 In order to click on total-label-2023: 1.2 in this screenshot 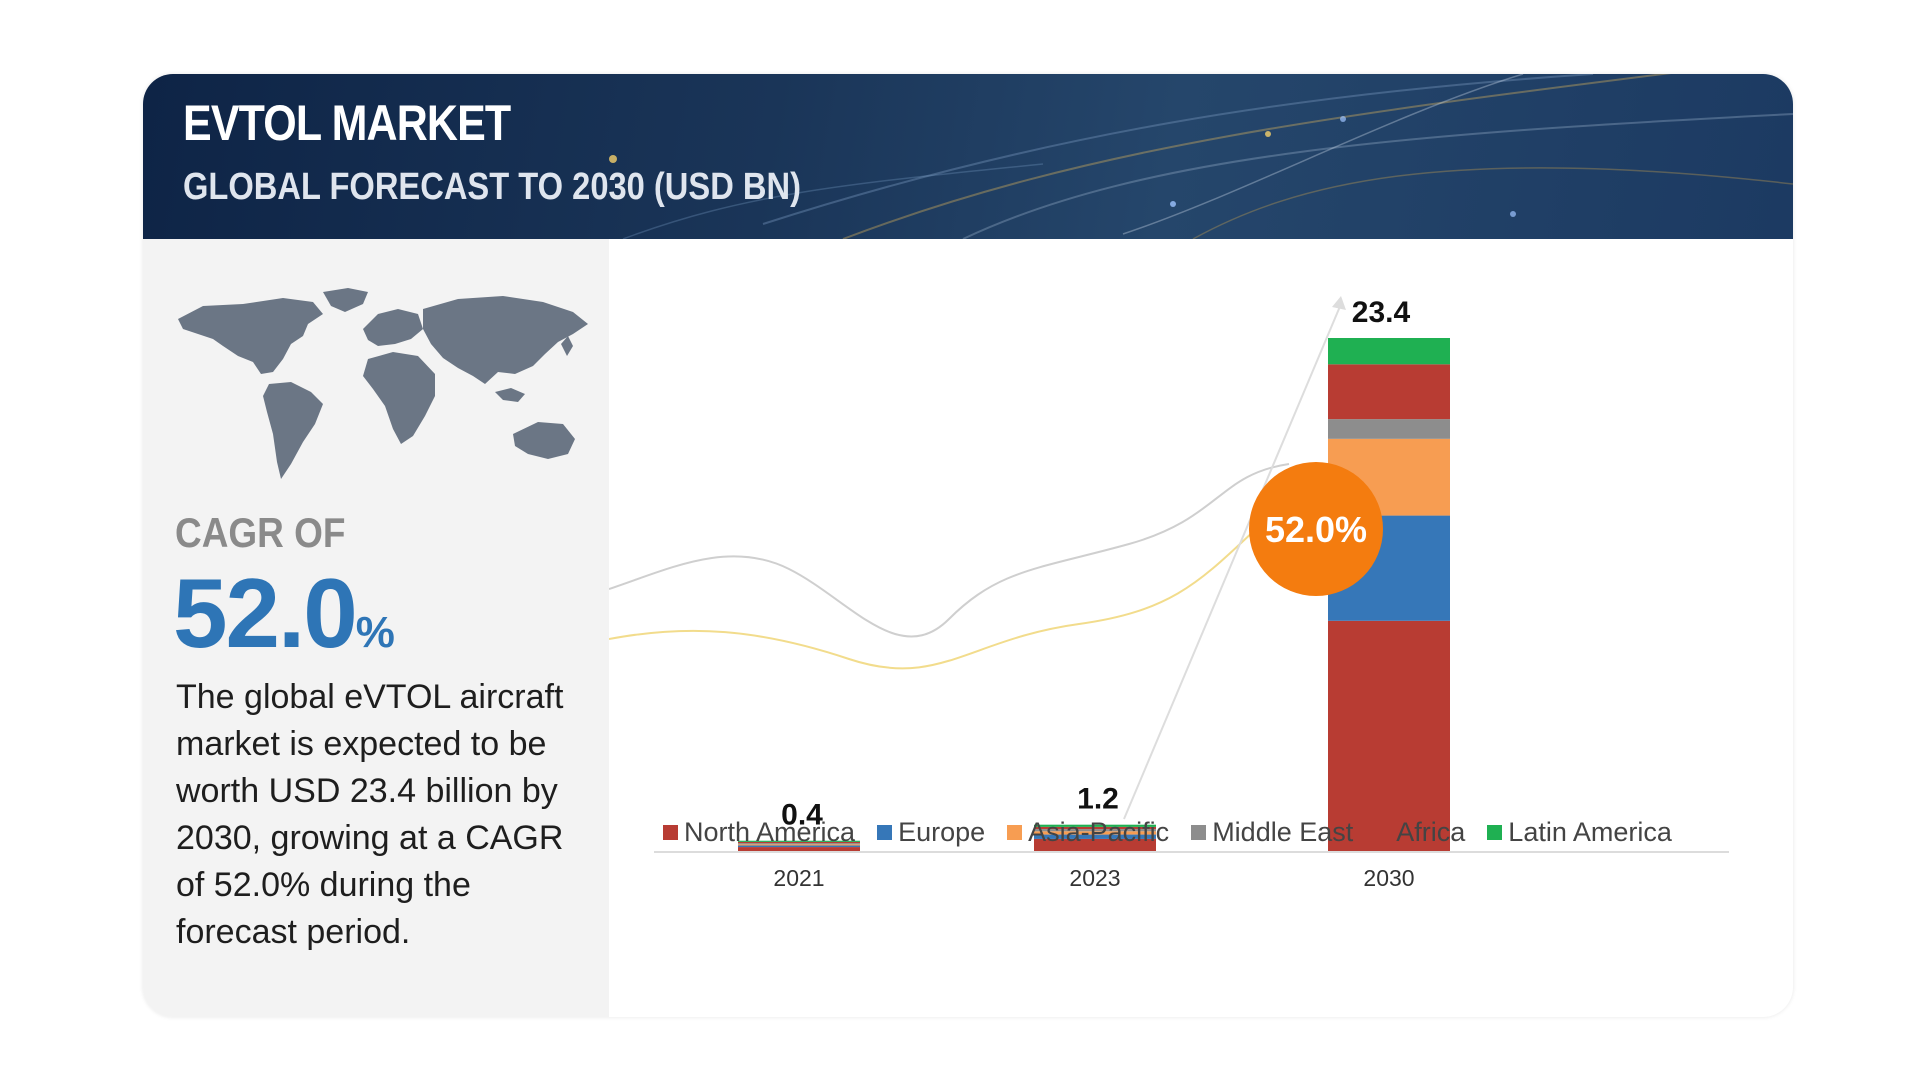, I will do `click(1098, 799)`.